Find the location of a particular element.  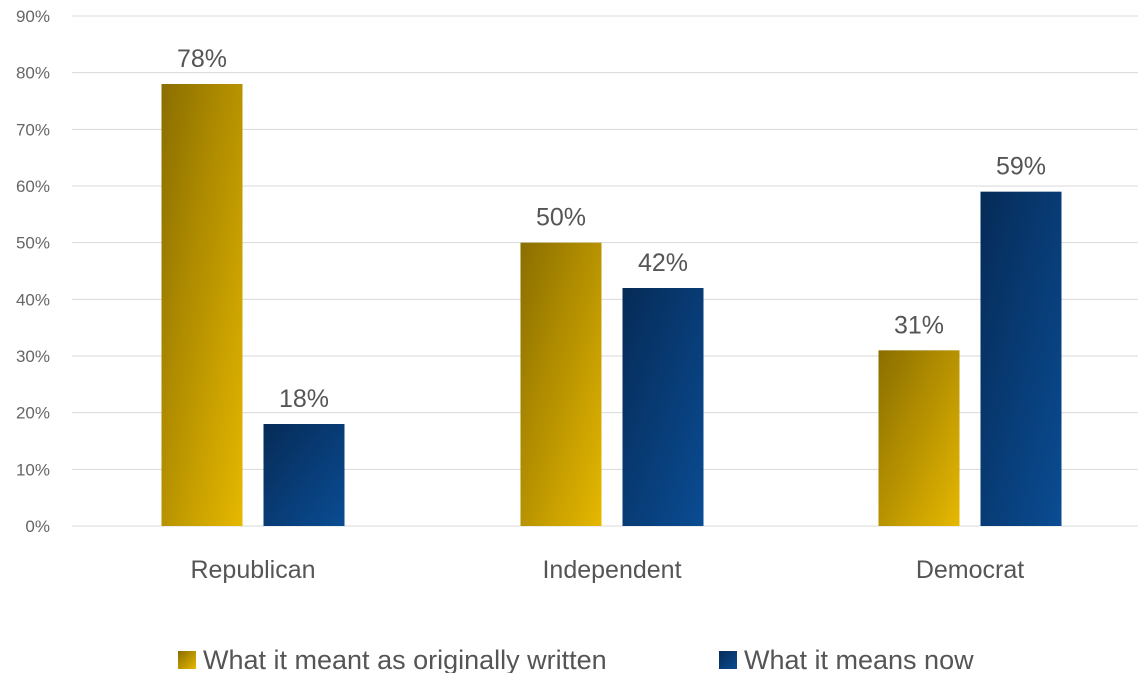

data-label: 50% is located at coordinates (561, 218).